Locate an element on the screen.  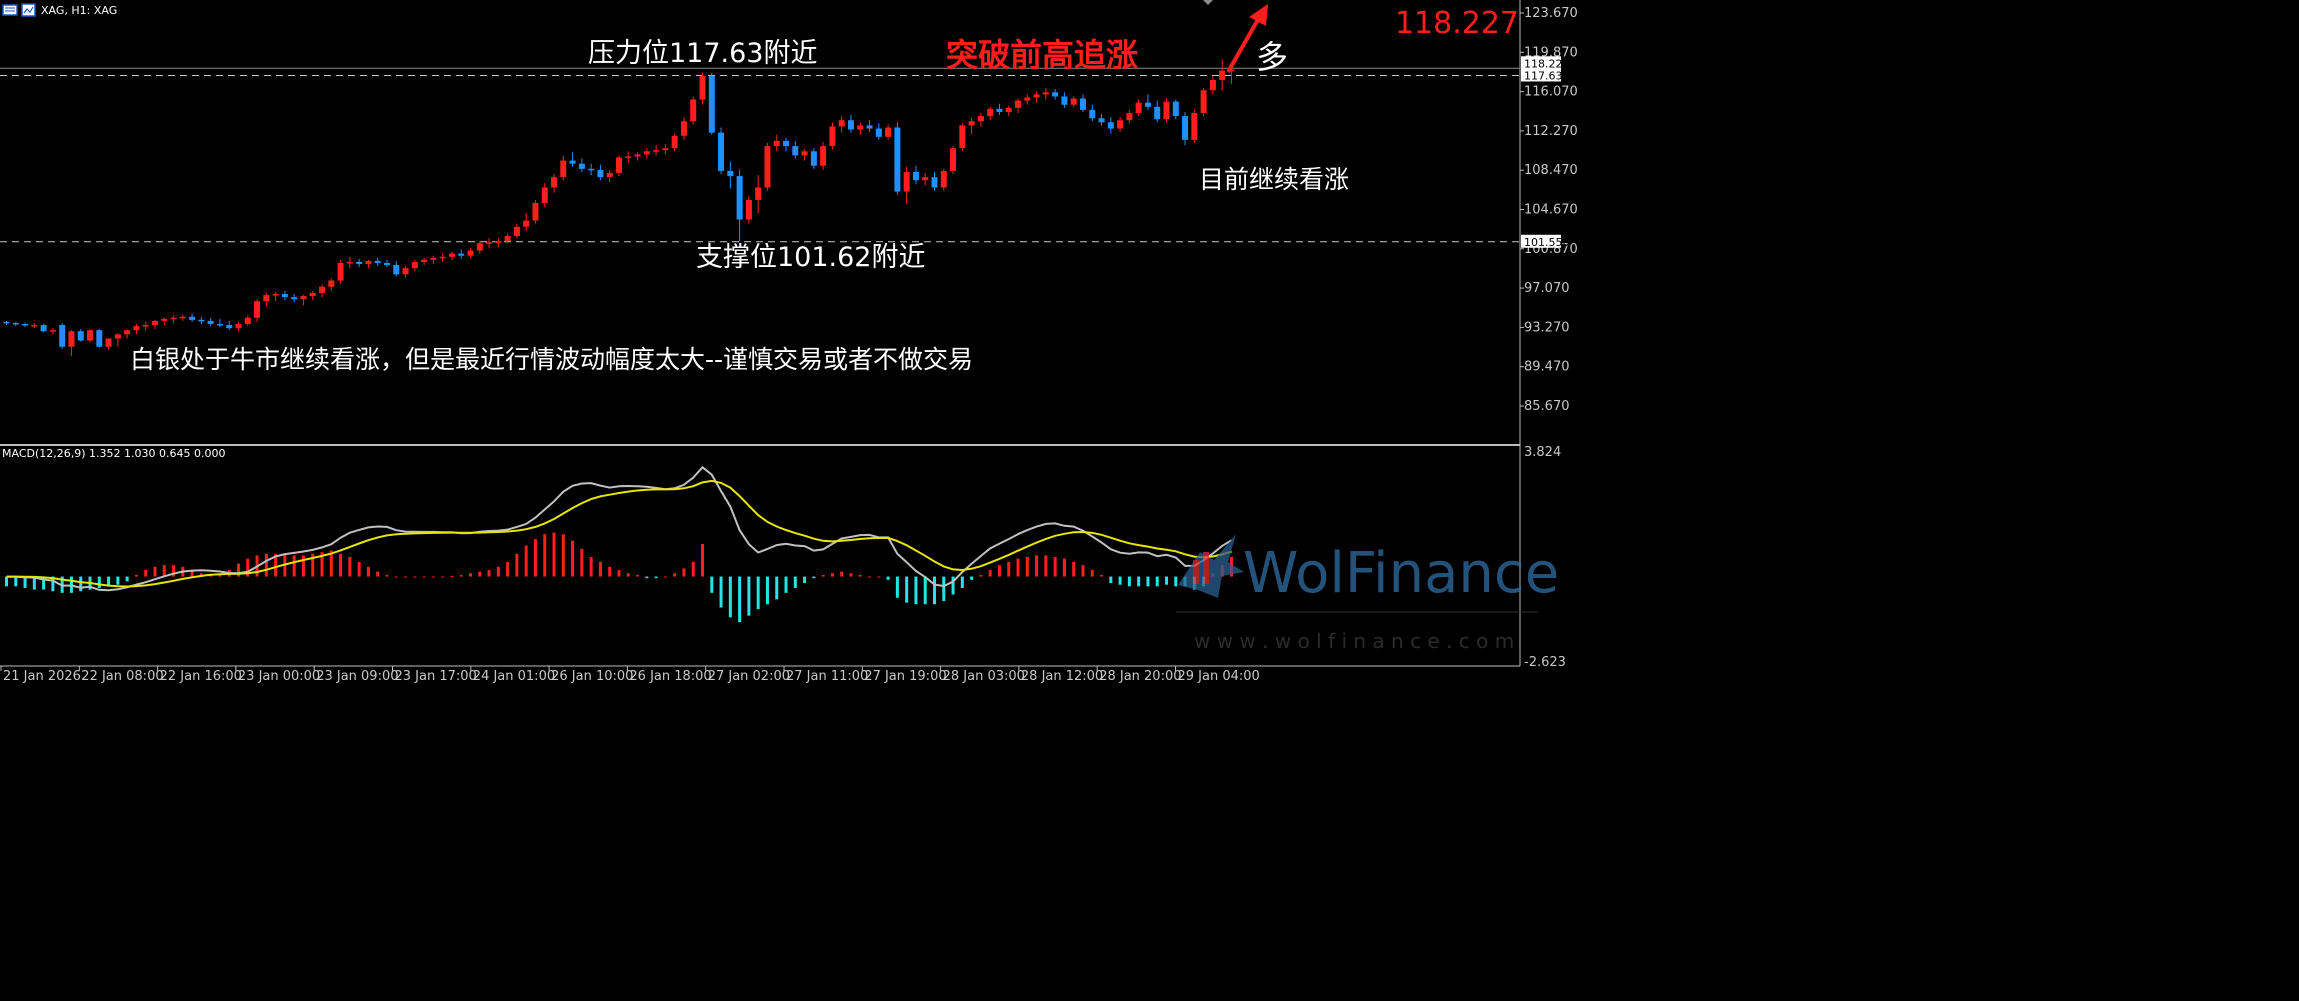
macd-signal-line is located at coordinates (619, 533).